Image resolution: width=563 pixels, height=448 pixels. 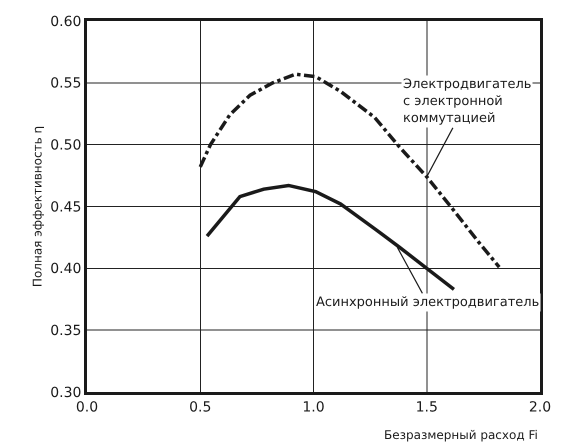 What do you see at coordinates (66, 146) in the screenshot?
I see `y-tick-label: 0.50` at bounding box center [66, 146].